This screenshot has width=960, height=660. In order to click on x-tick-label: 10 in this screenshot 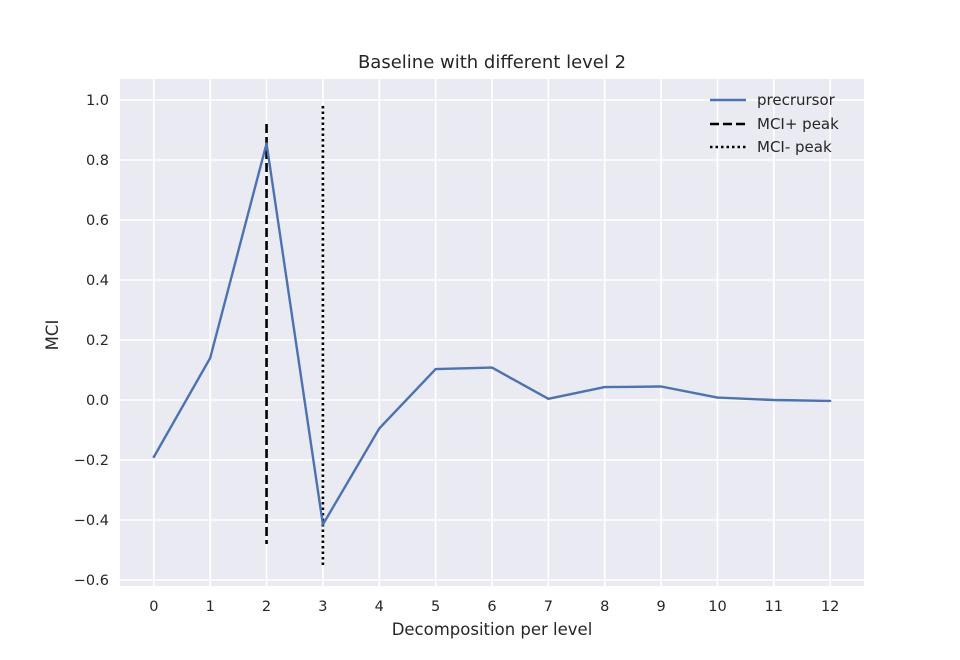, I will do `click(717, 607)`.